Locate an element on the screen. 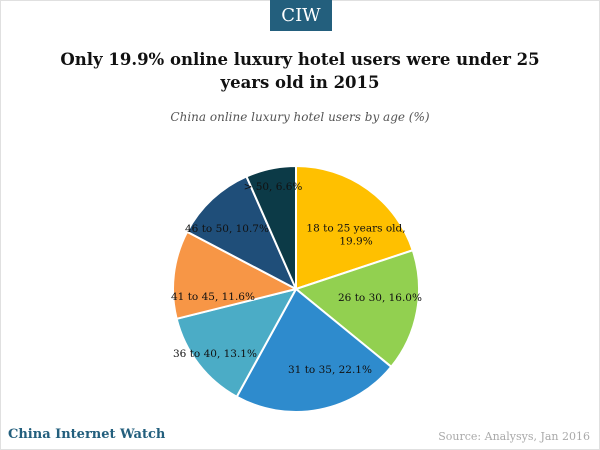 The width and height of the screenshot is (600, 450). slice-label-over-50: > 50, 6.6% is located at coordinates (273, 187).